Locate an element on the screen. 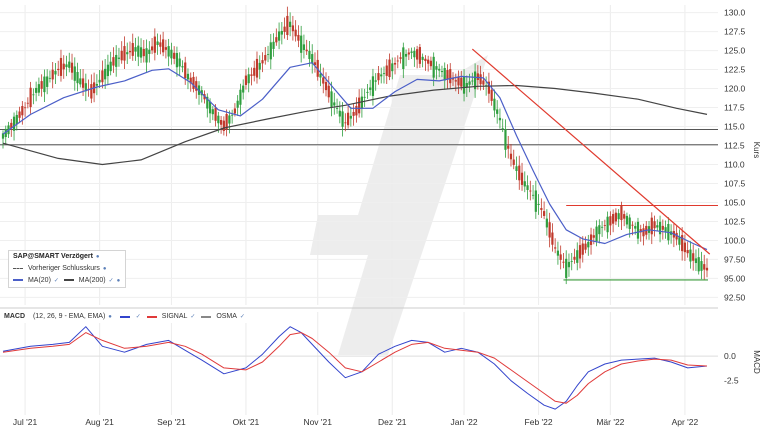  macd-y-tick-label: -2.5 is located at coordinates (731, 381).